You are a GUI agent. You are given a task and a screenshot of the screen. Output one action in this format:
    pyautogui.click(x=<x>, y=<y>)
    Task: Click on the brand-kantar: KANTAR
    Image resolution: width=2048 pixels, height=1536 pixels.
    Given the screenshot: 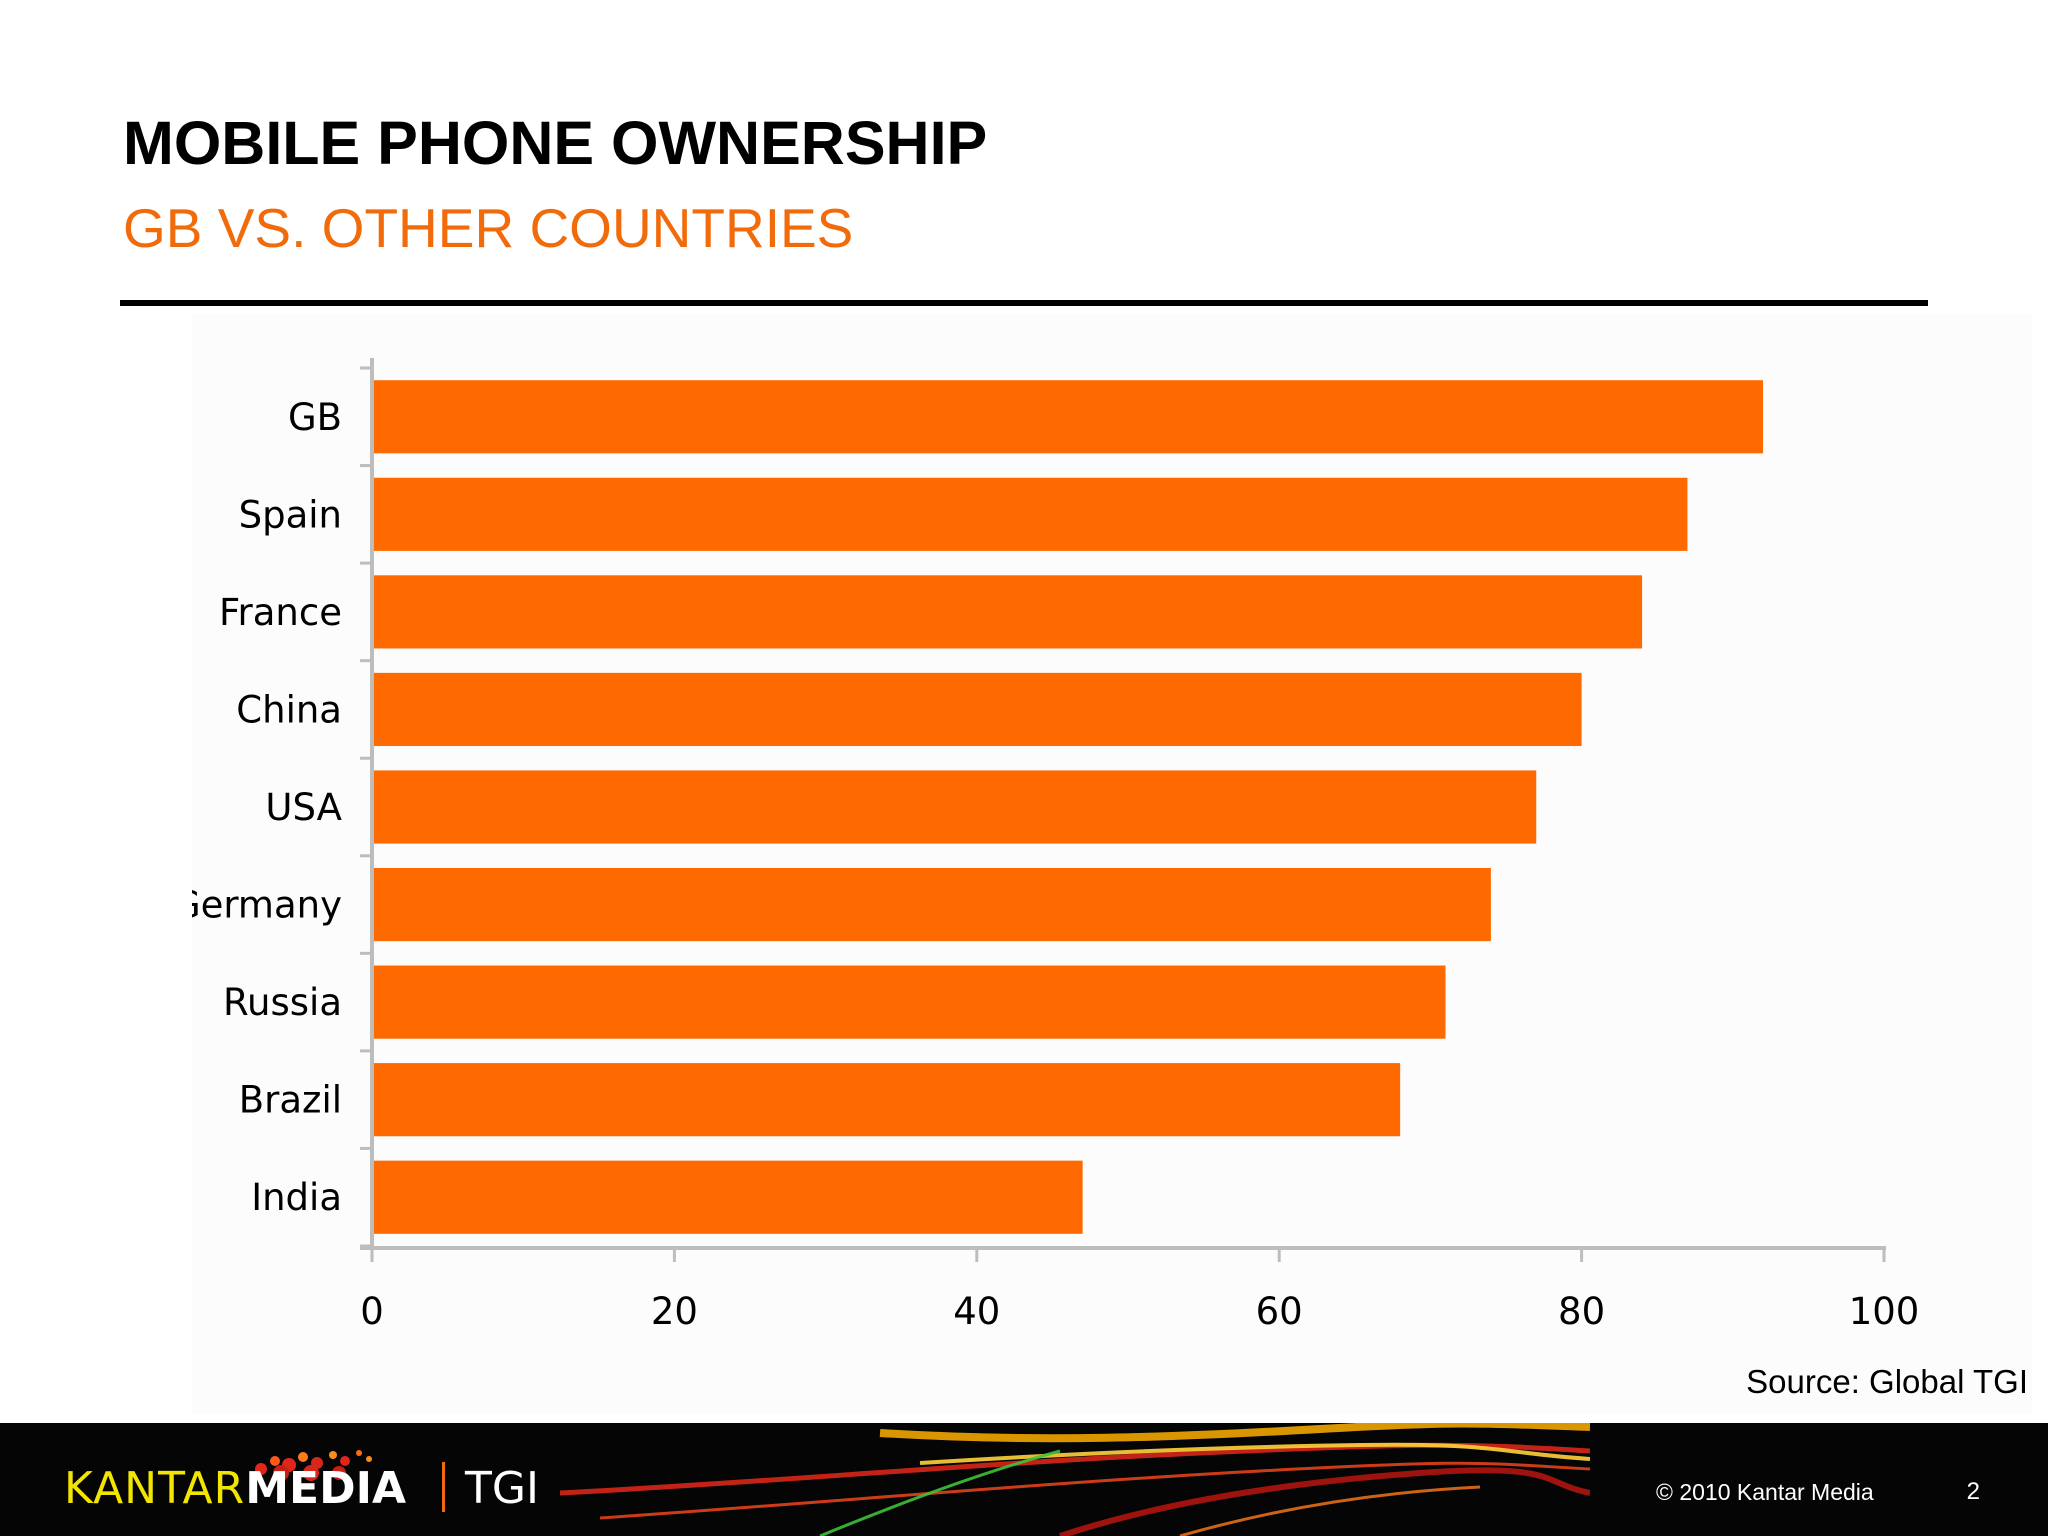 What is the action you would take?
    pyautogui.click(x=155, y=1488)
    